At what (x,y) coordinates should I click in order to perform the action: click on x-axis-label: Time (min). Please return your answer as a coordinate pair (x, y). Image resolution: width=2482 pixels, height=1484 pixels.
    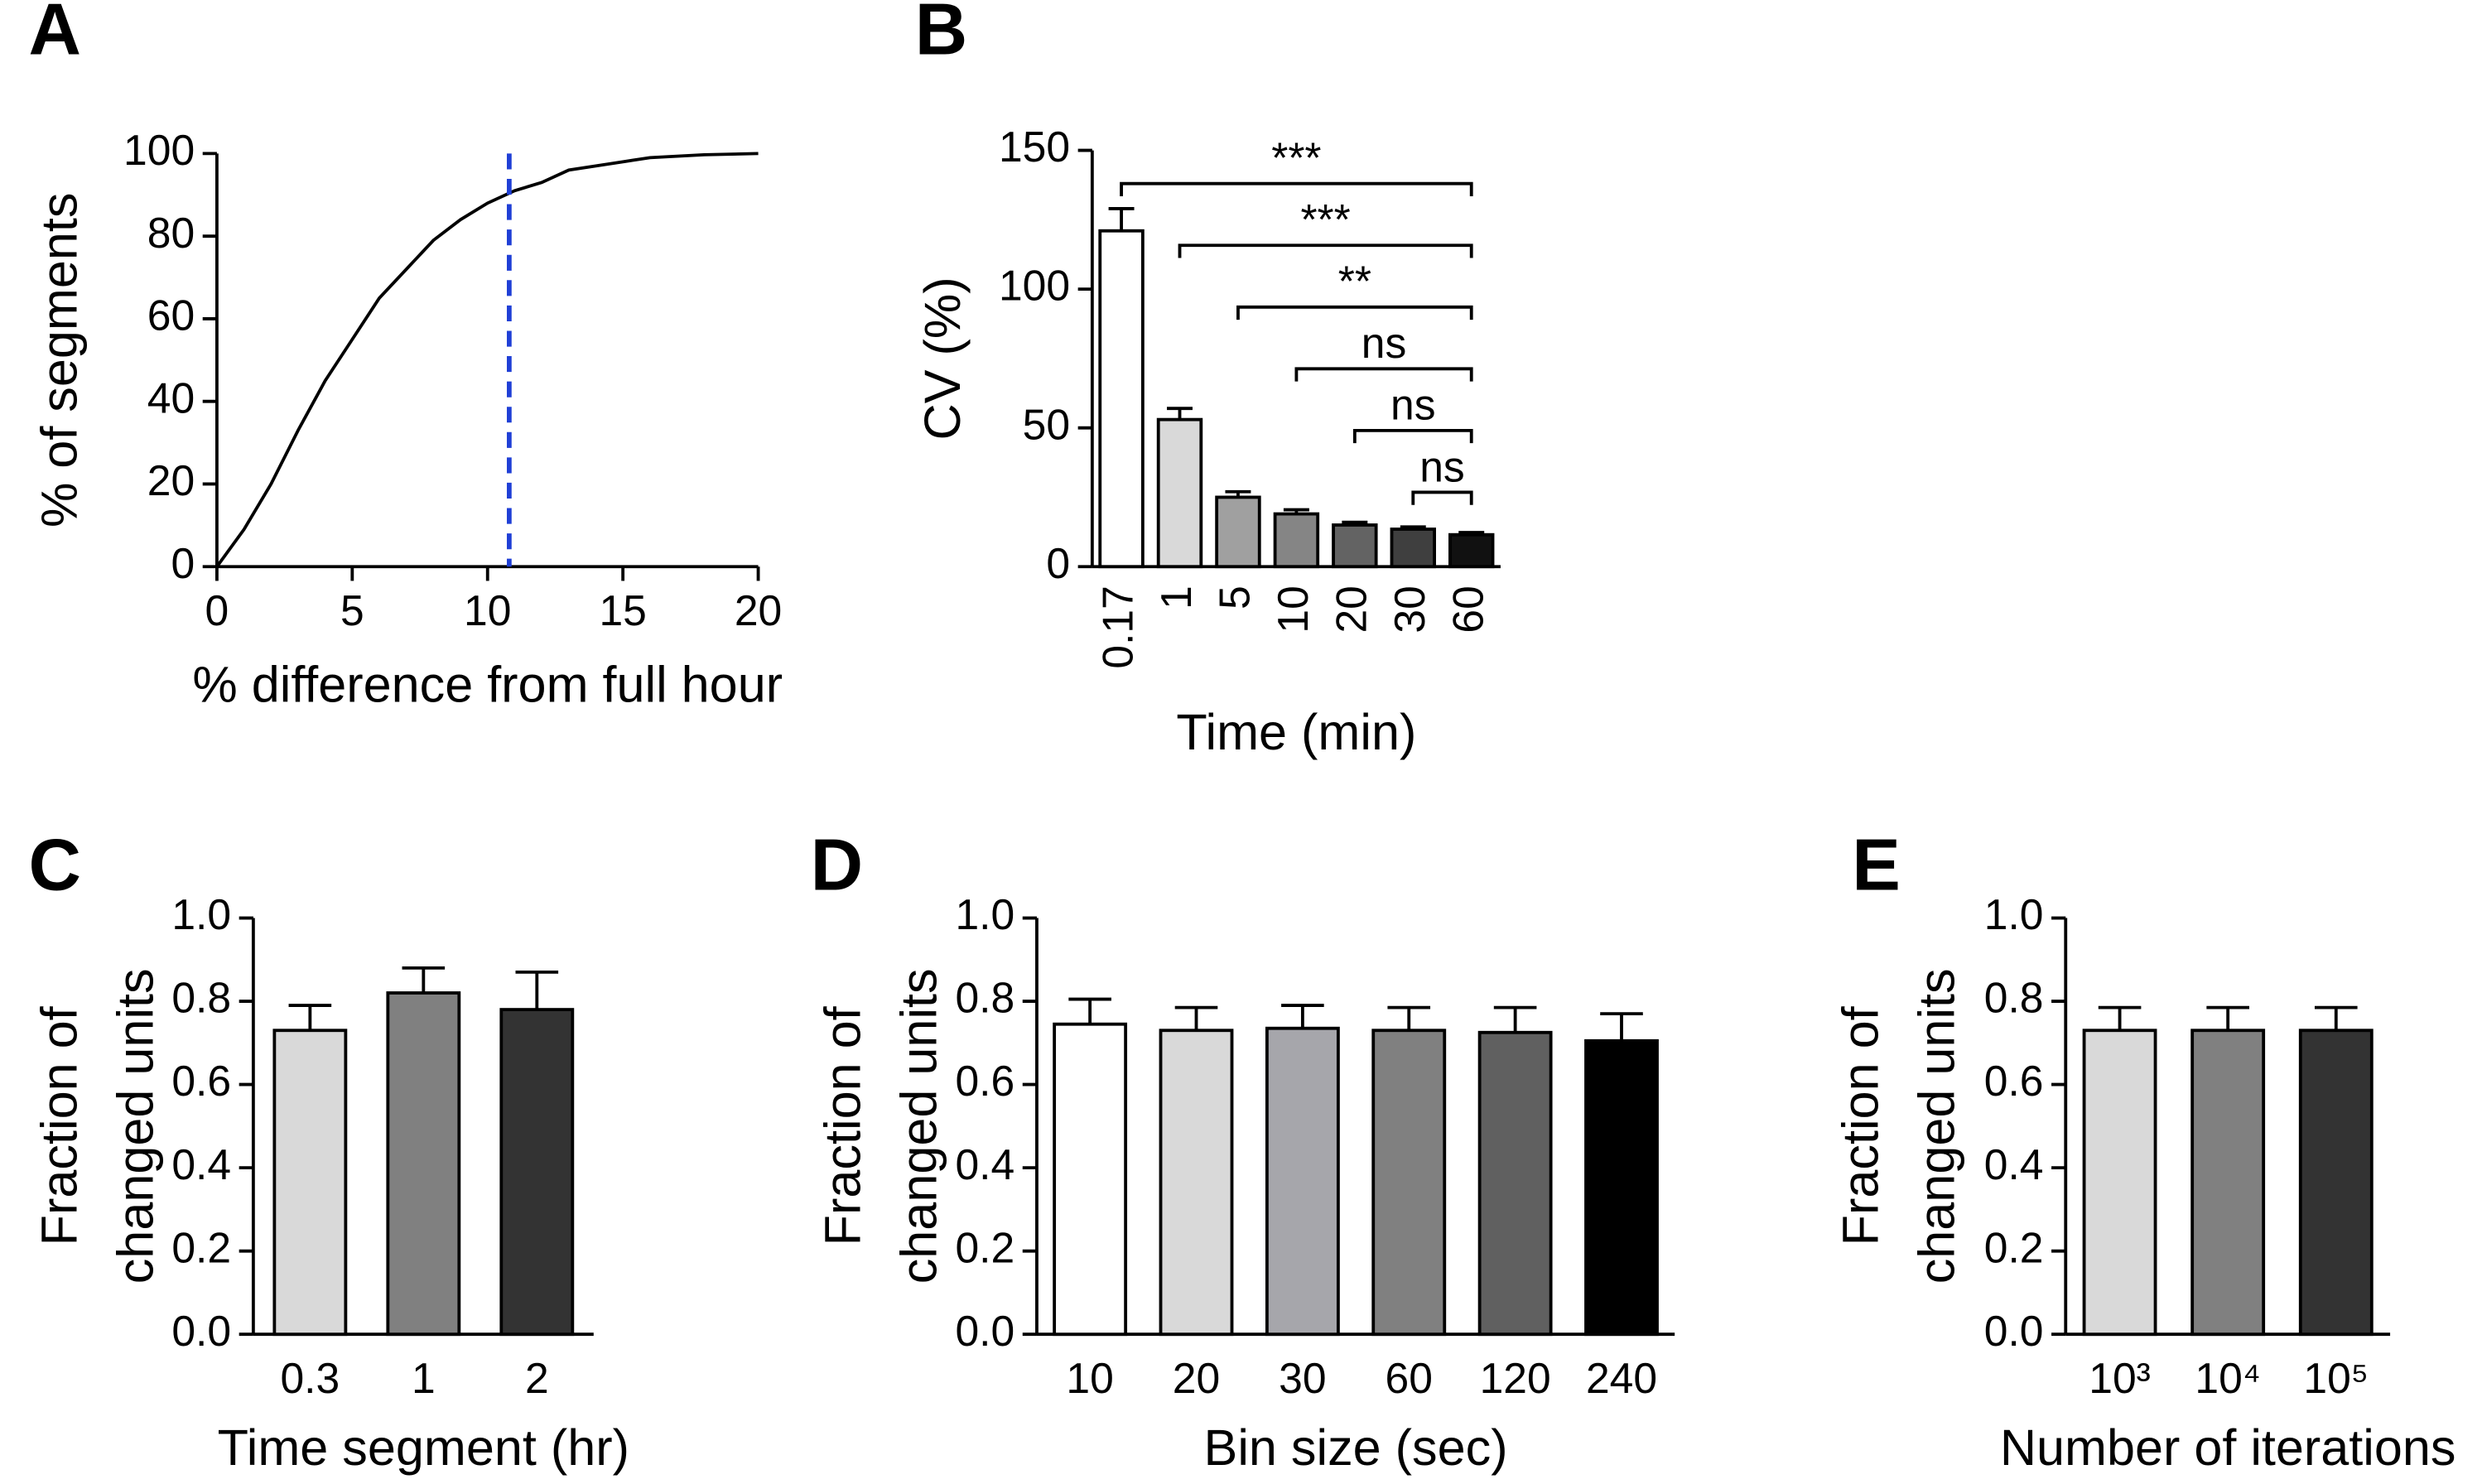
    Looking at the image, I should click on (1296, 732).